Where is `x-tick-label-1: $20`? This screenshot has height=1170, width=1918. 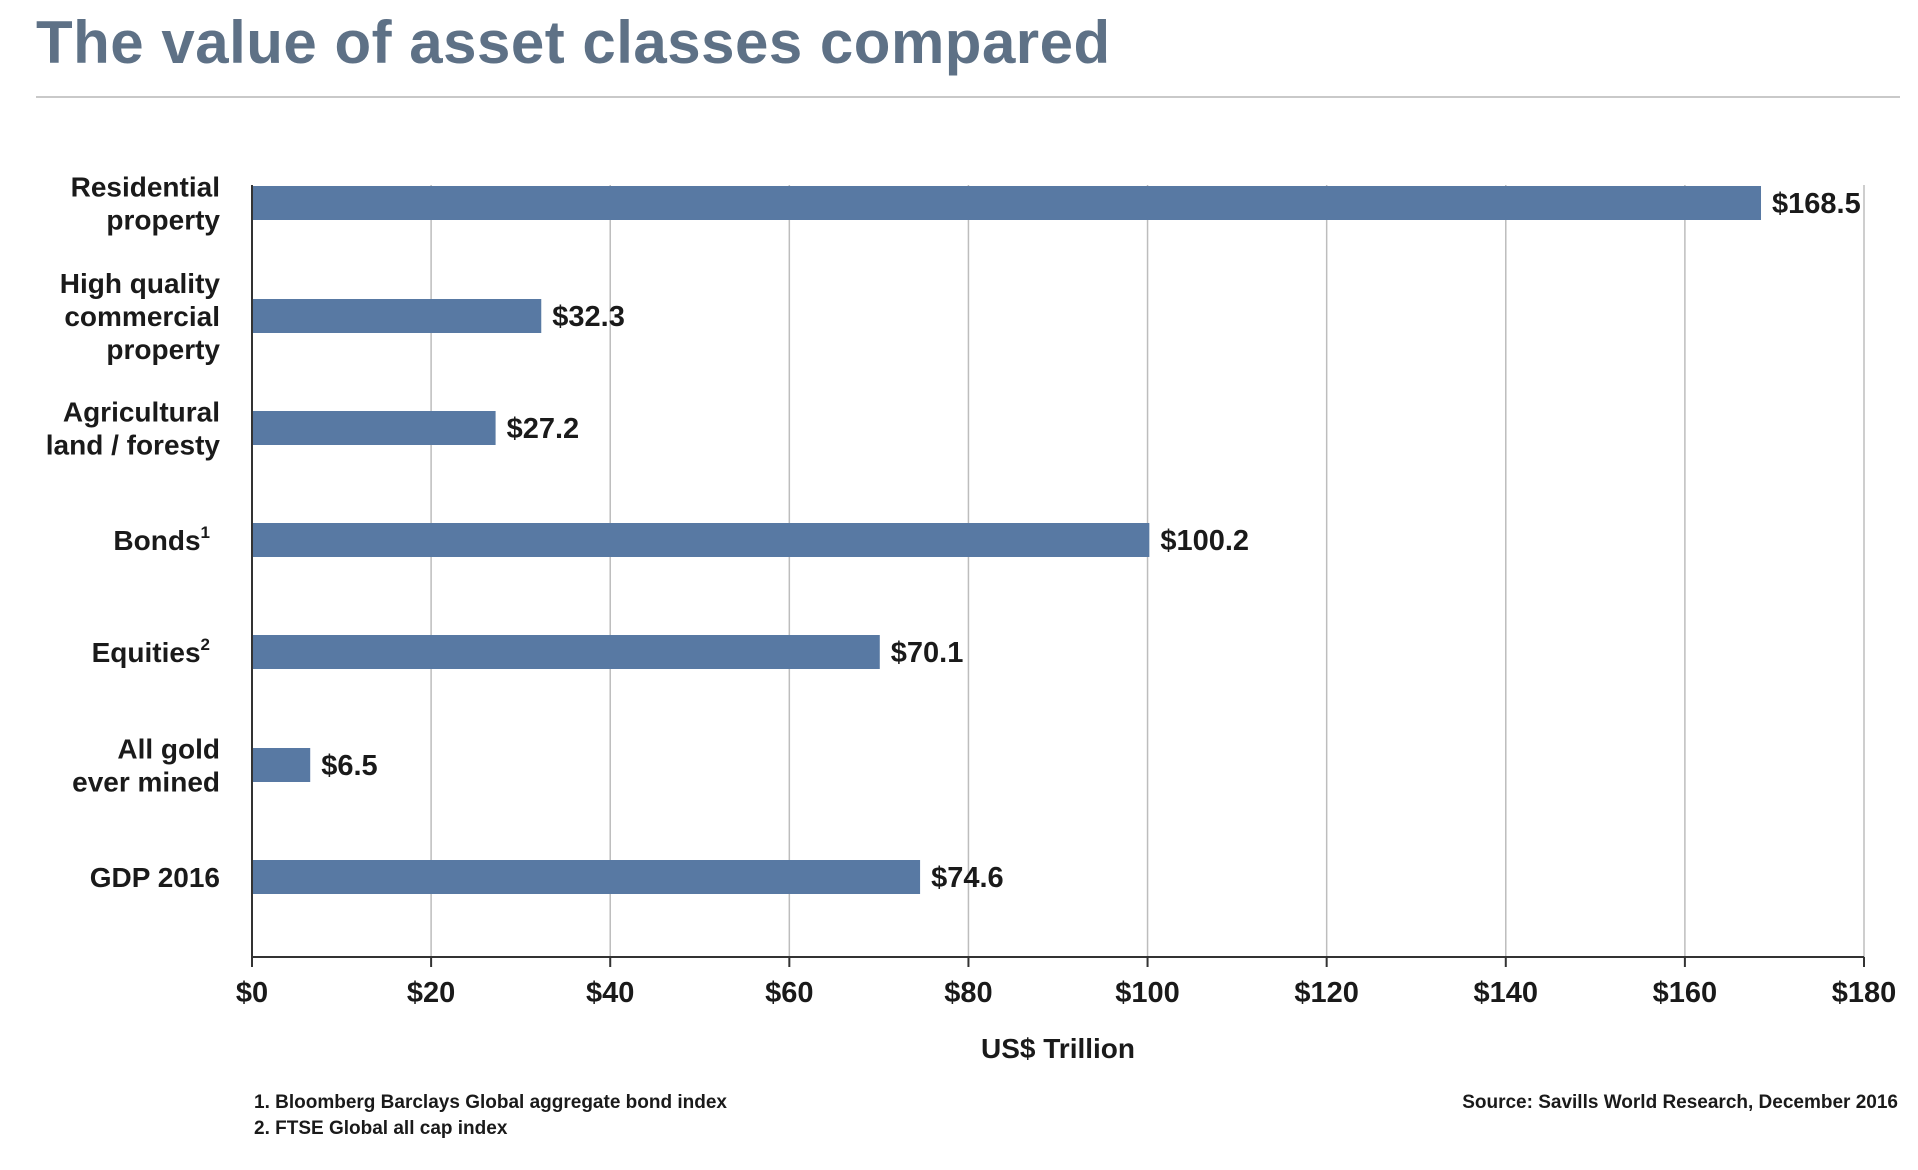 x-tick-label-1: $20 is located at coordinates (431, 993).